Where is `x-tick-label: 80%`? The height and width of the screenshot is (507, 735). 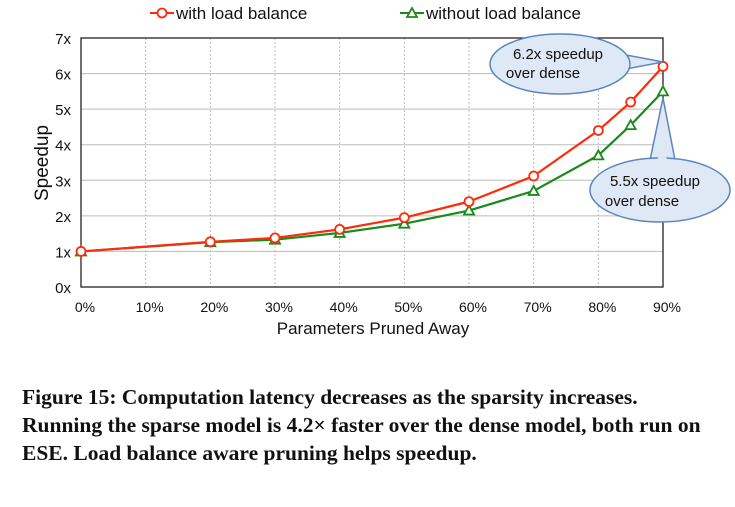 x-tick-label: 80% is located at coordinates (602, 307).